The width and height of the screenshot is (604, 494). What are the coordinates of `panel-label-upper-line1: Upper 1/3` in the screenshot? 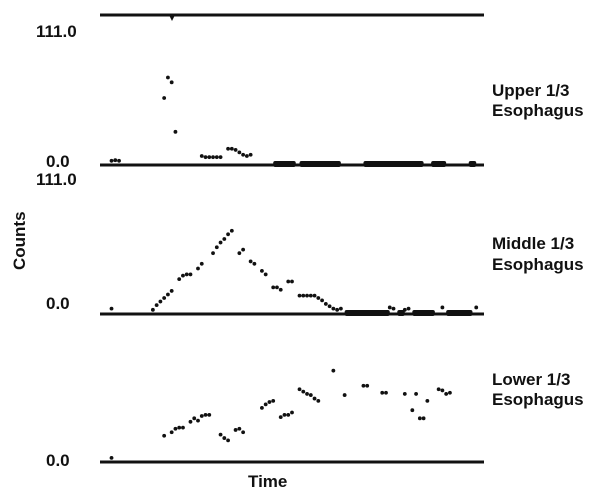 It's located at (530, 90).